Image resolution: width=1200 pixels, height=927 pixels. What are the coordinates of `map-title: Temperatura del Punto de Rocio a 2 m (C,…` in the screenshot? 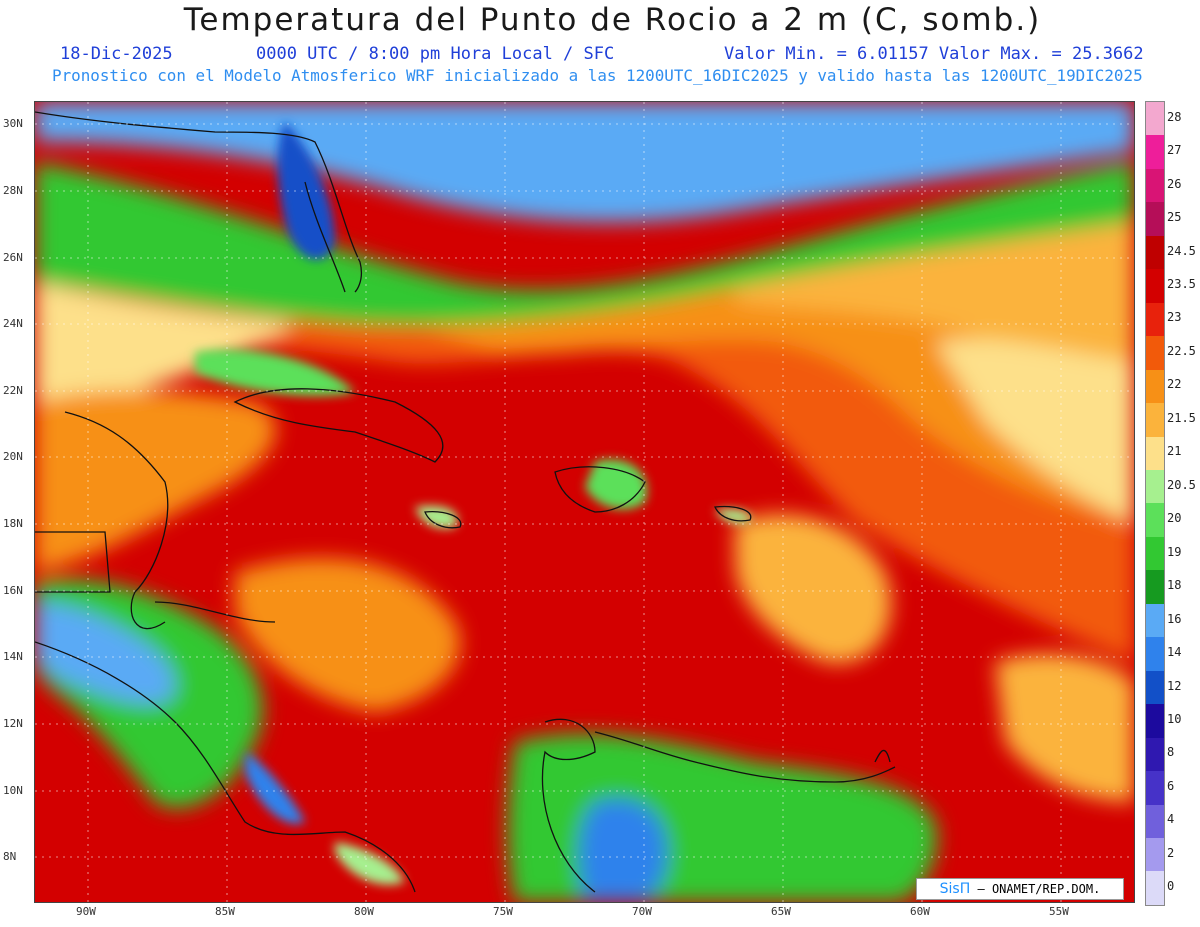 It's located at (612, 20).